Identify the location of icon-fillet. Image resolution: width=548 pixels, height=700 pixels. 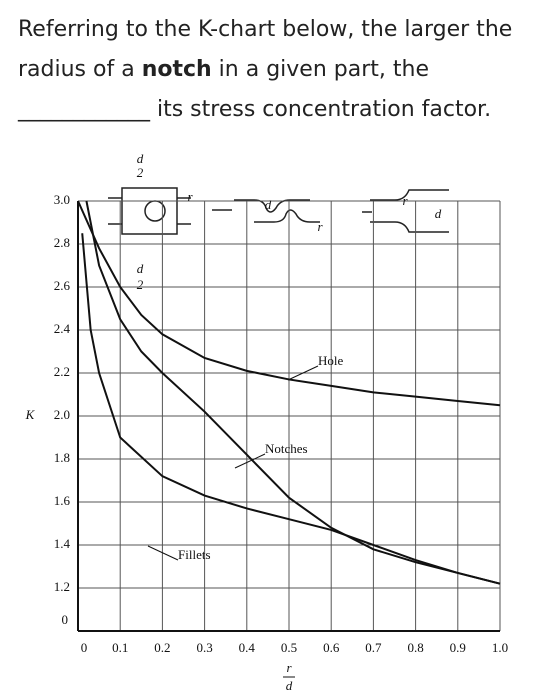
(405, 211).